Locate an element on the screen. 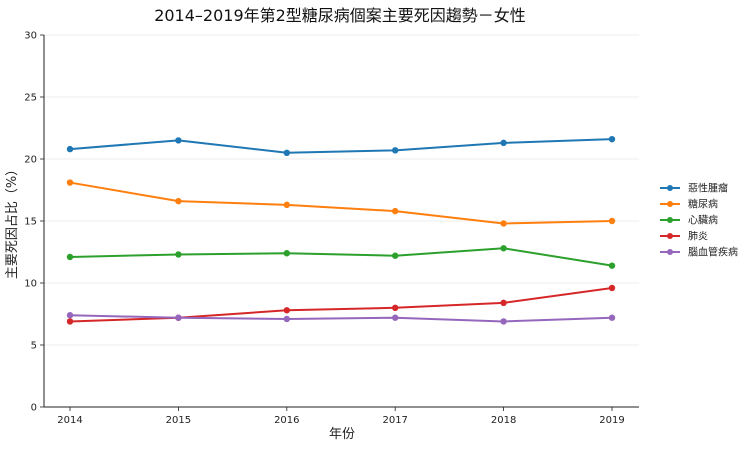  x-tick-label: 2016 is located at coordinates (286, 420).